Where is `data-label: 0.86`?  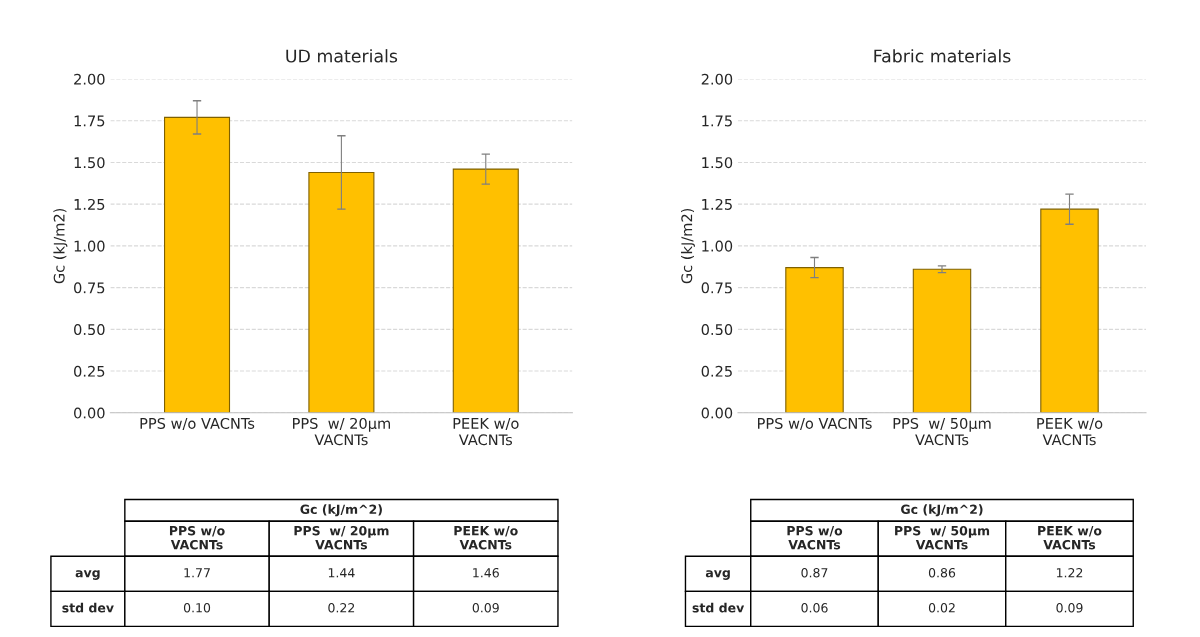
data-label: 0.86 is located at coordinates (942, 573).